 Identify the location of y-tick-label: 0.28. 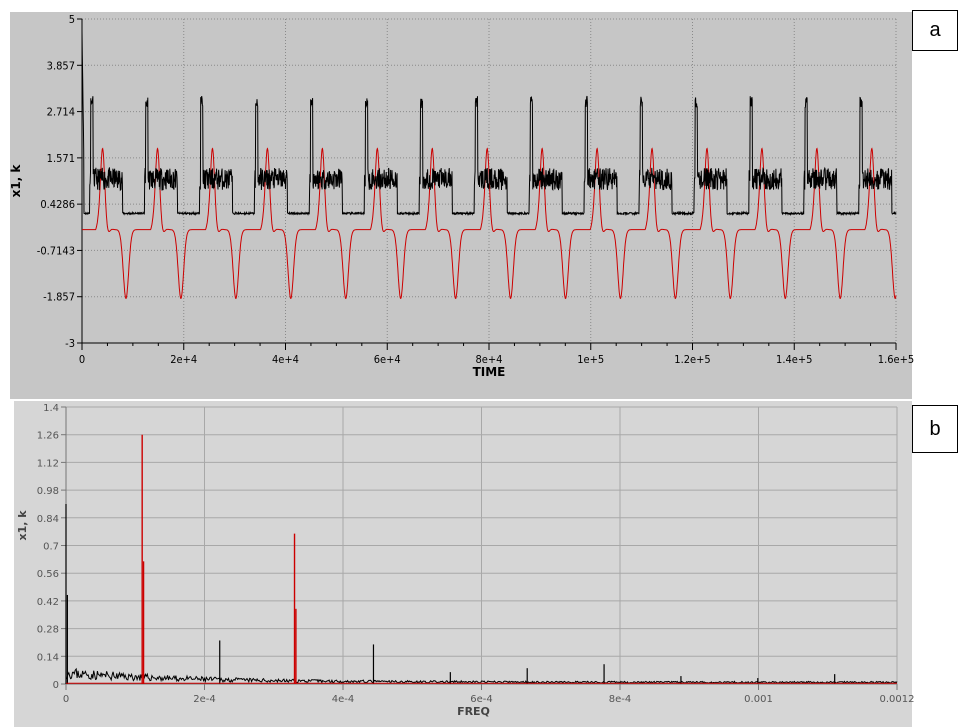
(48, 630).